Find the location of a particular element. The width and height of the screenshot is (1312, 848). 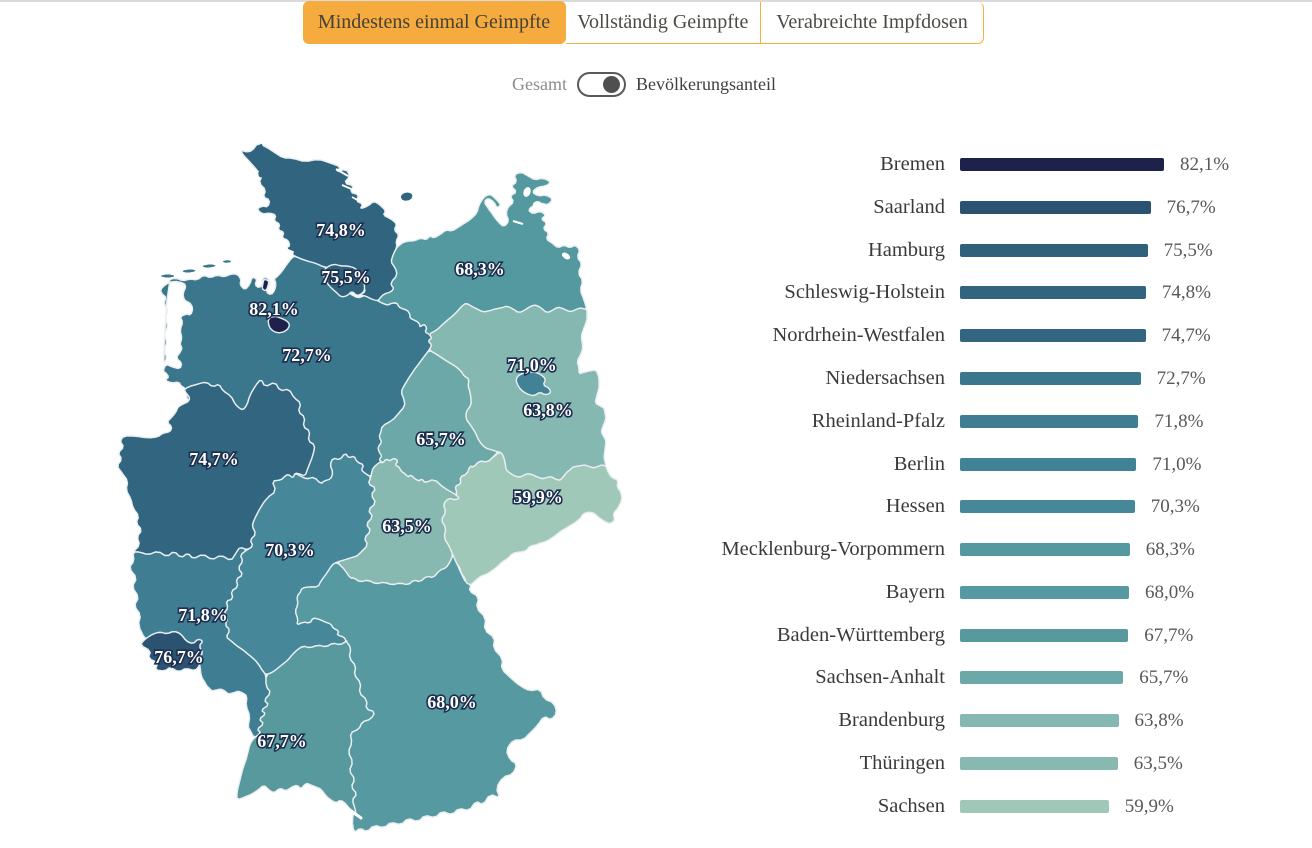

svg-text: 76,7% is located at coordinates (179, 657).